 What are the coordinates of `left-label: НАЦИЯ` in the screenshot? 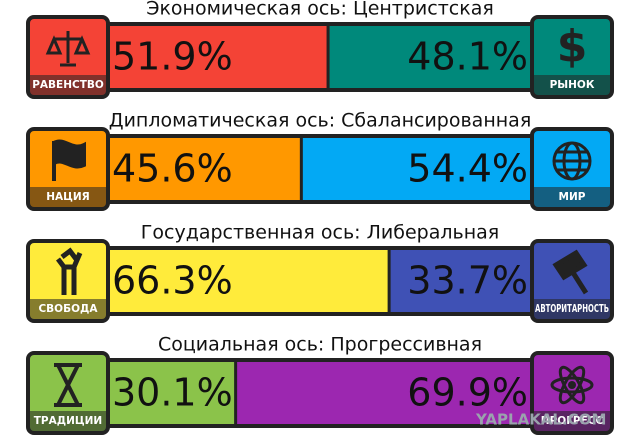 It's located at (68, 197).